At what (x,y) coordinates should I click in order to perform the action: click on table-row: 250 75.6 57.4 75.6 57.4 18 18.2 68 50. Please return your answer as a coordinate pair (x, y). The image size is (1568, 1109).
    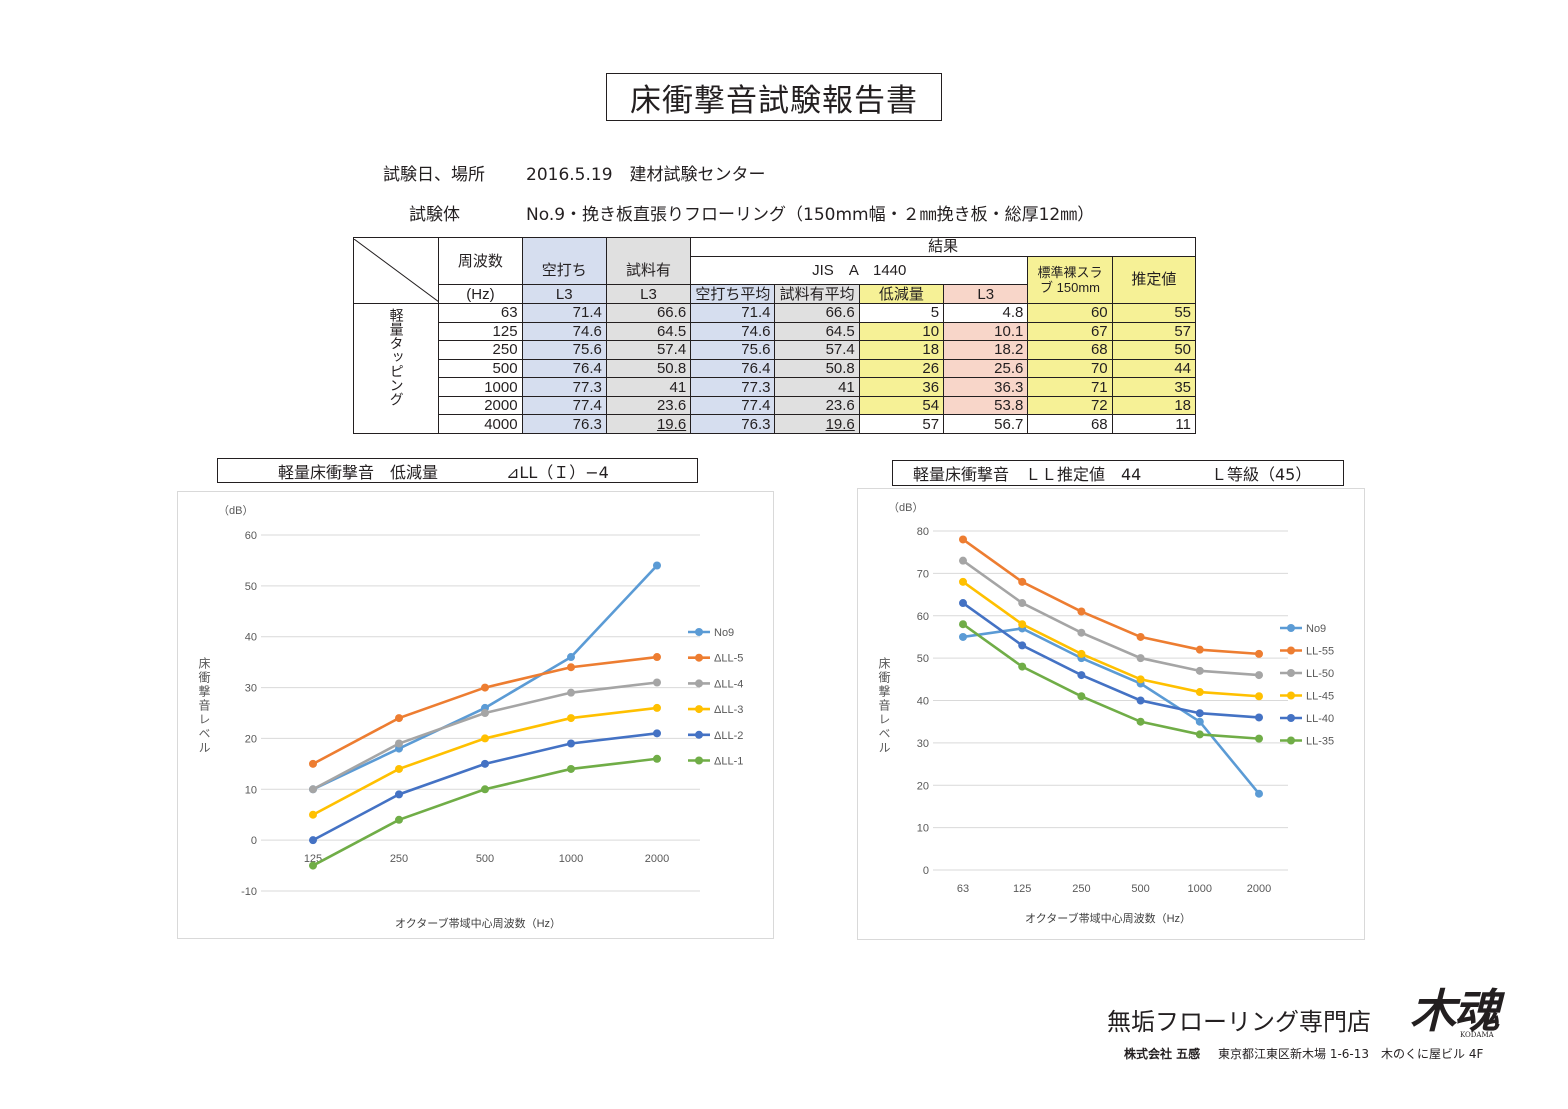
    Looking at the image, I should click on (775, 350).